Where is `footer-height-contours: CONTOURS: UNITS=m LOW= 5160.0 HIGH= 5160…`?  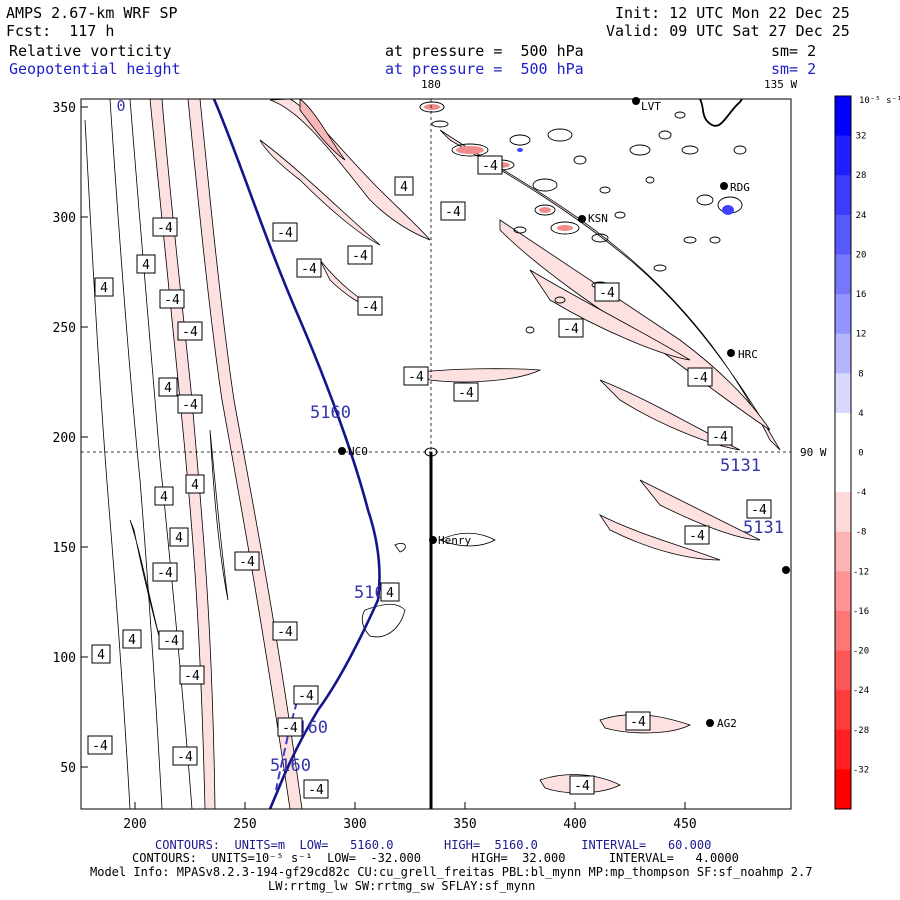 footer-height-contours: CONTOURS: UNITS=m LOW= 5160.0 HIGH= 5160… is located at coordinates (433, 845).